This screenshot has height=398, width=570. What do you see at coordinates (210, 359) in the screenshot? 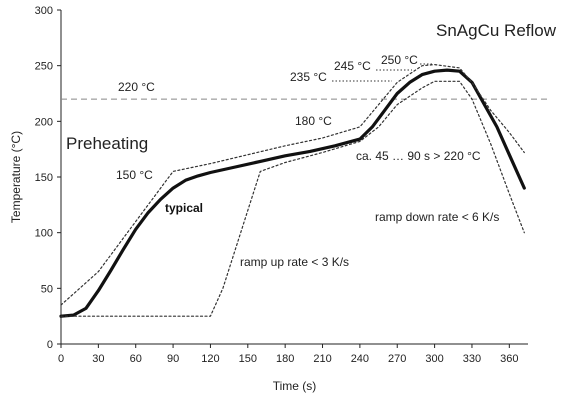
I see `x-tick-label: 120` at bounding box center [210, 359].